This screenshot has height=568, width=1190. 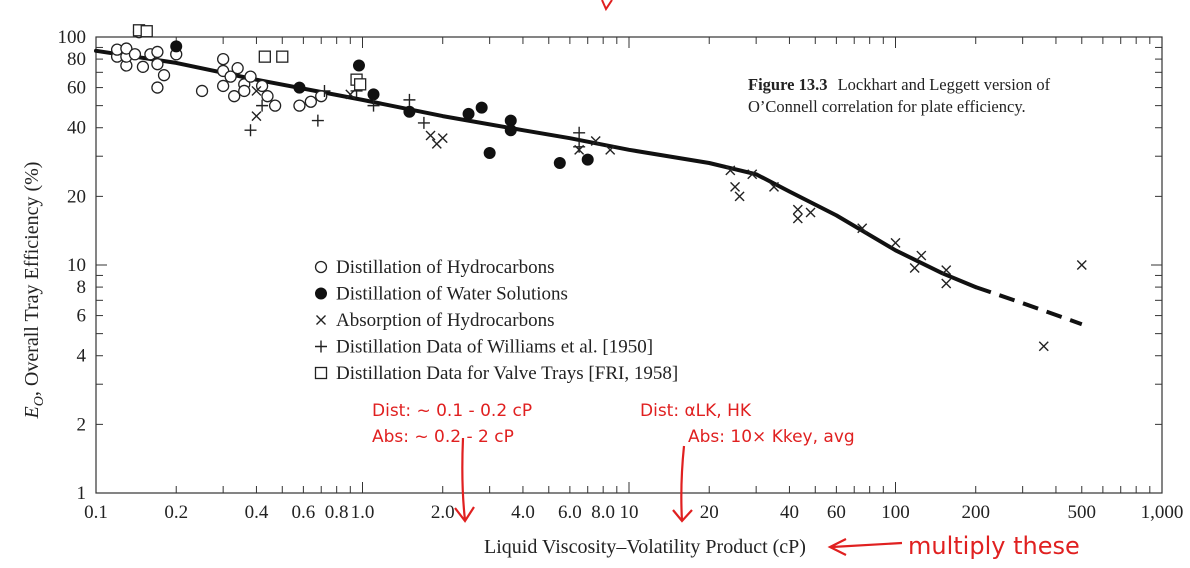 I want to click on legend-marker-open-circle, so click(x=321, y=267).